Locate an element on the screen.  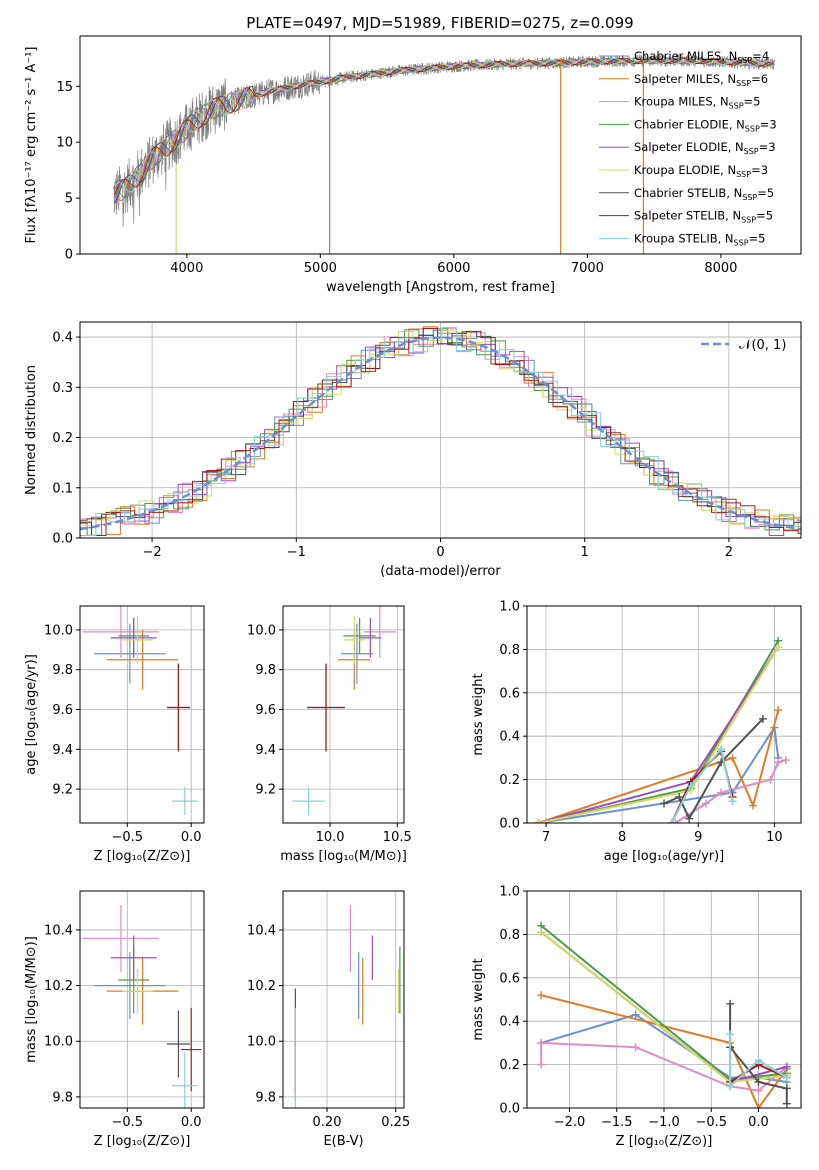
x-tick-label: 6000 is located at coordinates (453, 268).